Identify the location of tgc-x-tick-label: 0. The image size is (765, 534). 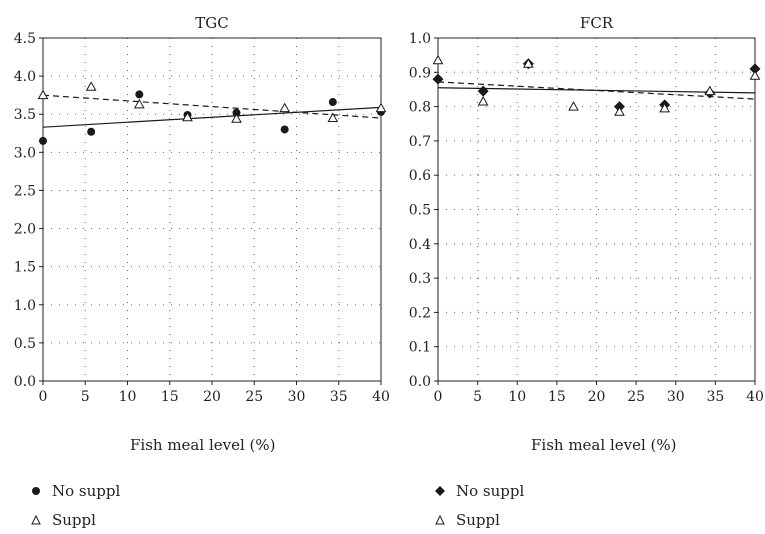
(43, 397).